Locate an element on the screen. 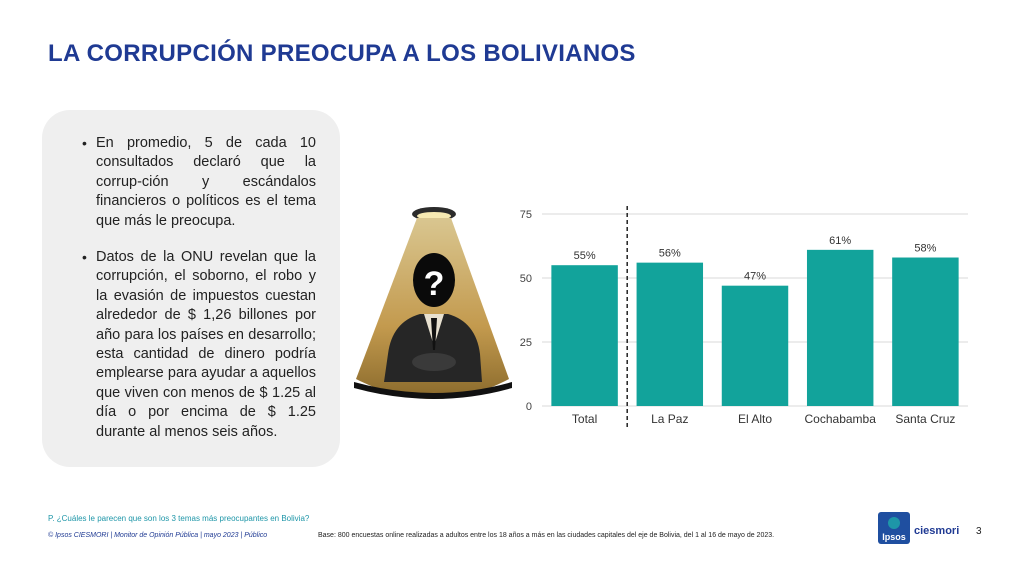 This screenshot has height=576, width=1024. x-tick-label: El Alto is located at coordinates (755, 419).